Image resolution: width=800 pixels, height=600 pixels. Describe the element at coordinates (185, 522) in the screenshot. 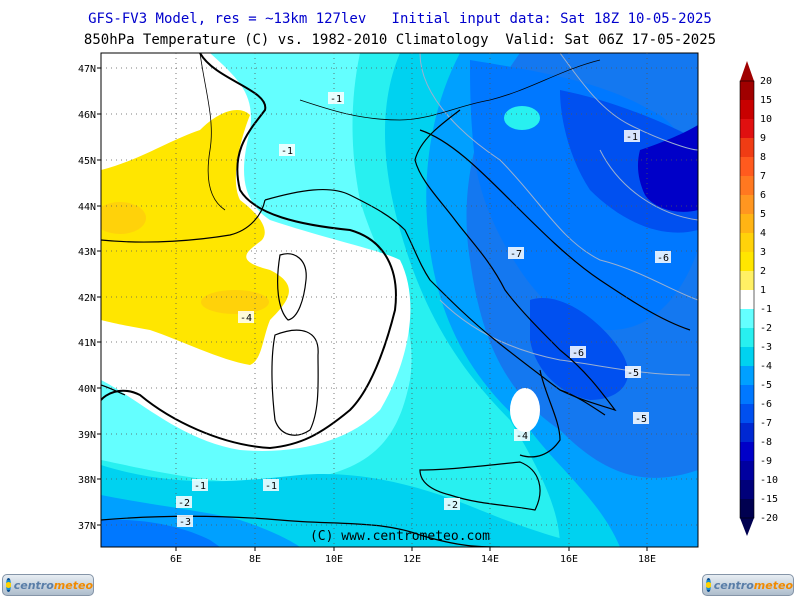

I see `svg-text: -3` at that location.